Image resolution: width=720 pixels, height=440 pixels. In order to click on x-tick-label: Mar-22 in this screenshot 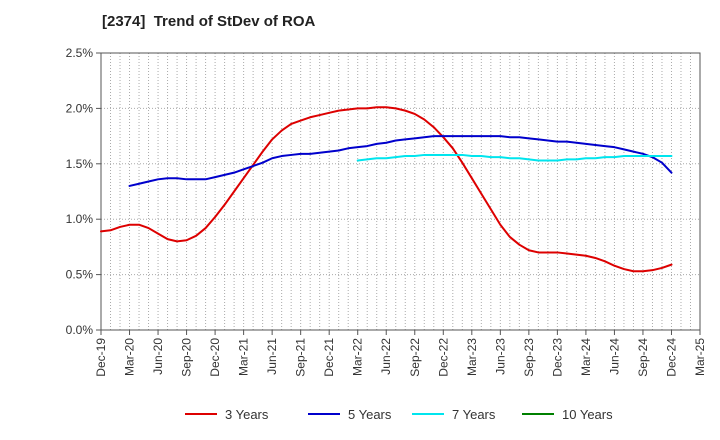, I will do `click(358, 357)`.